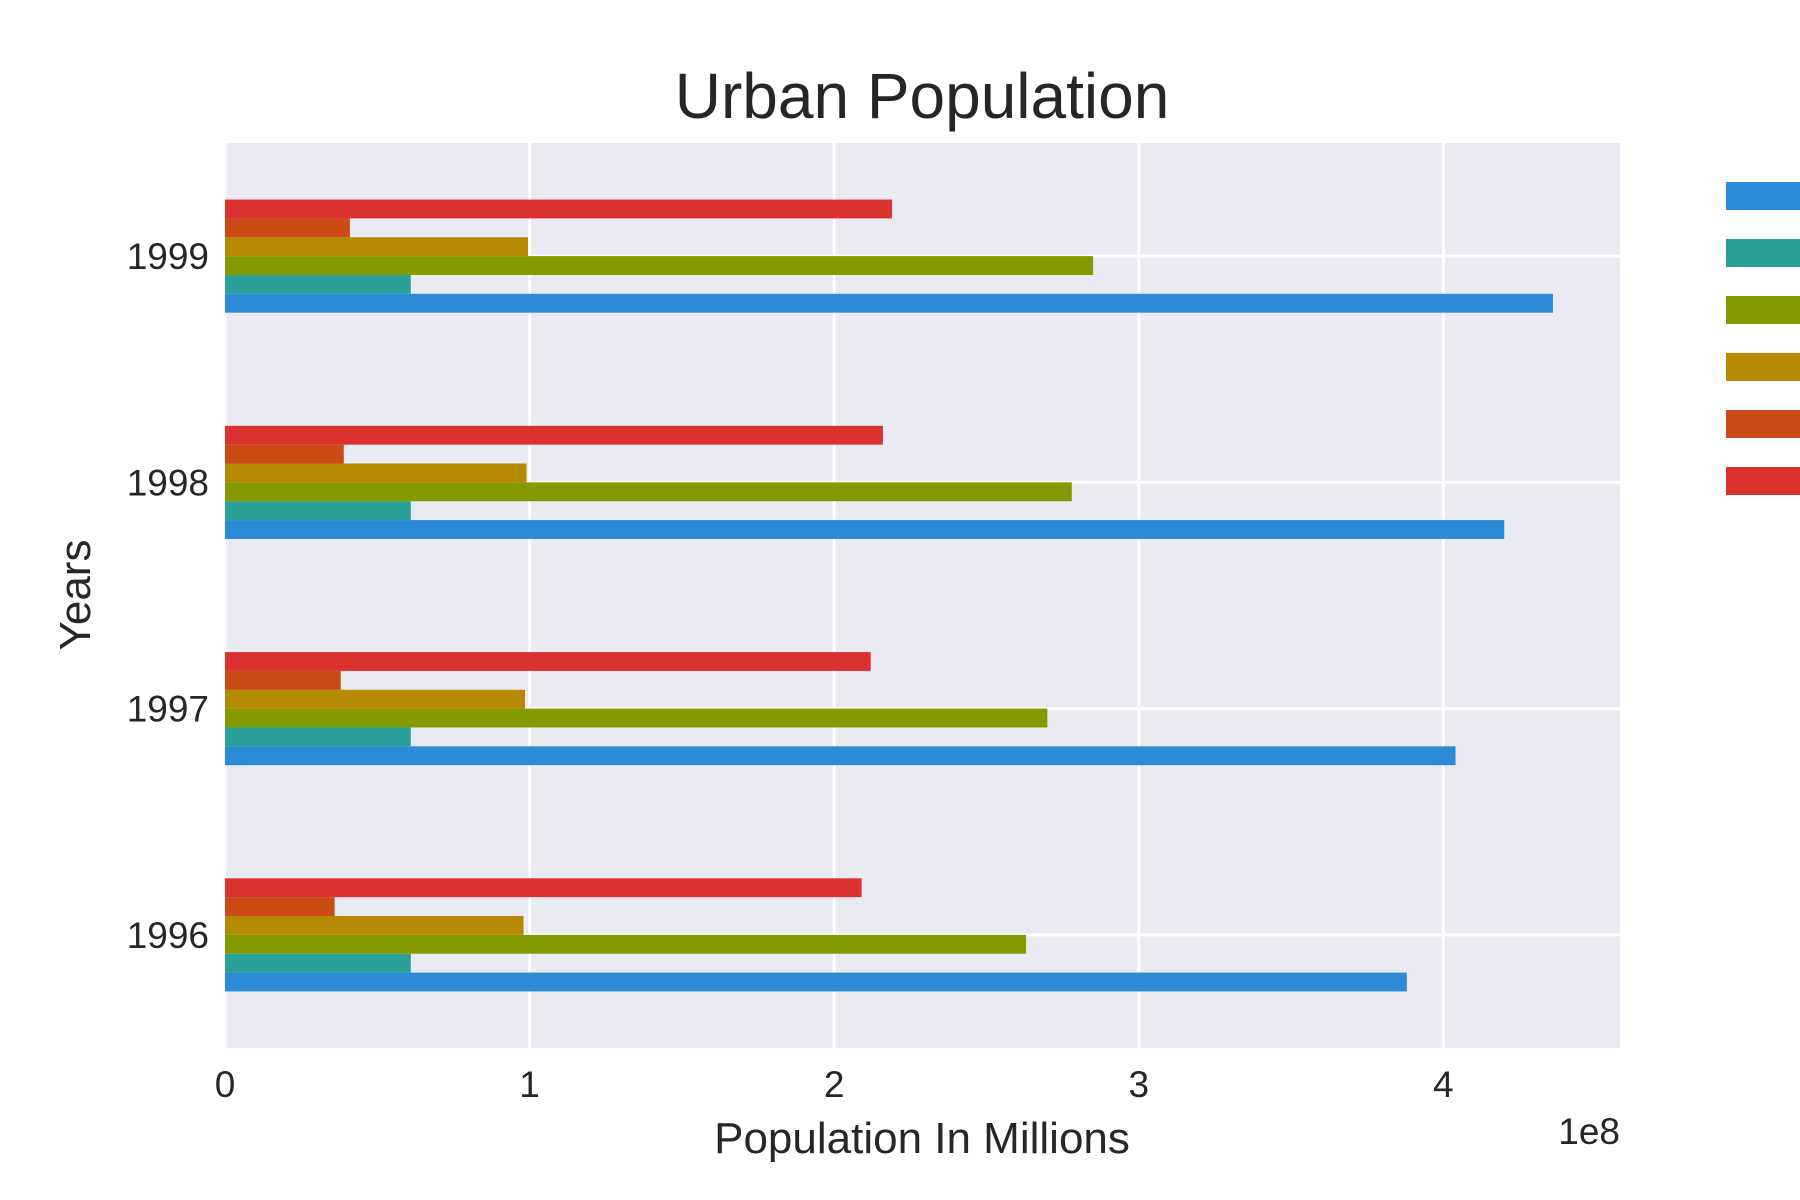  Describe the element at coordinates (1138, 1084) in the screenshot. I see `x-tick-label-3: 3` at that location.